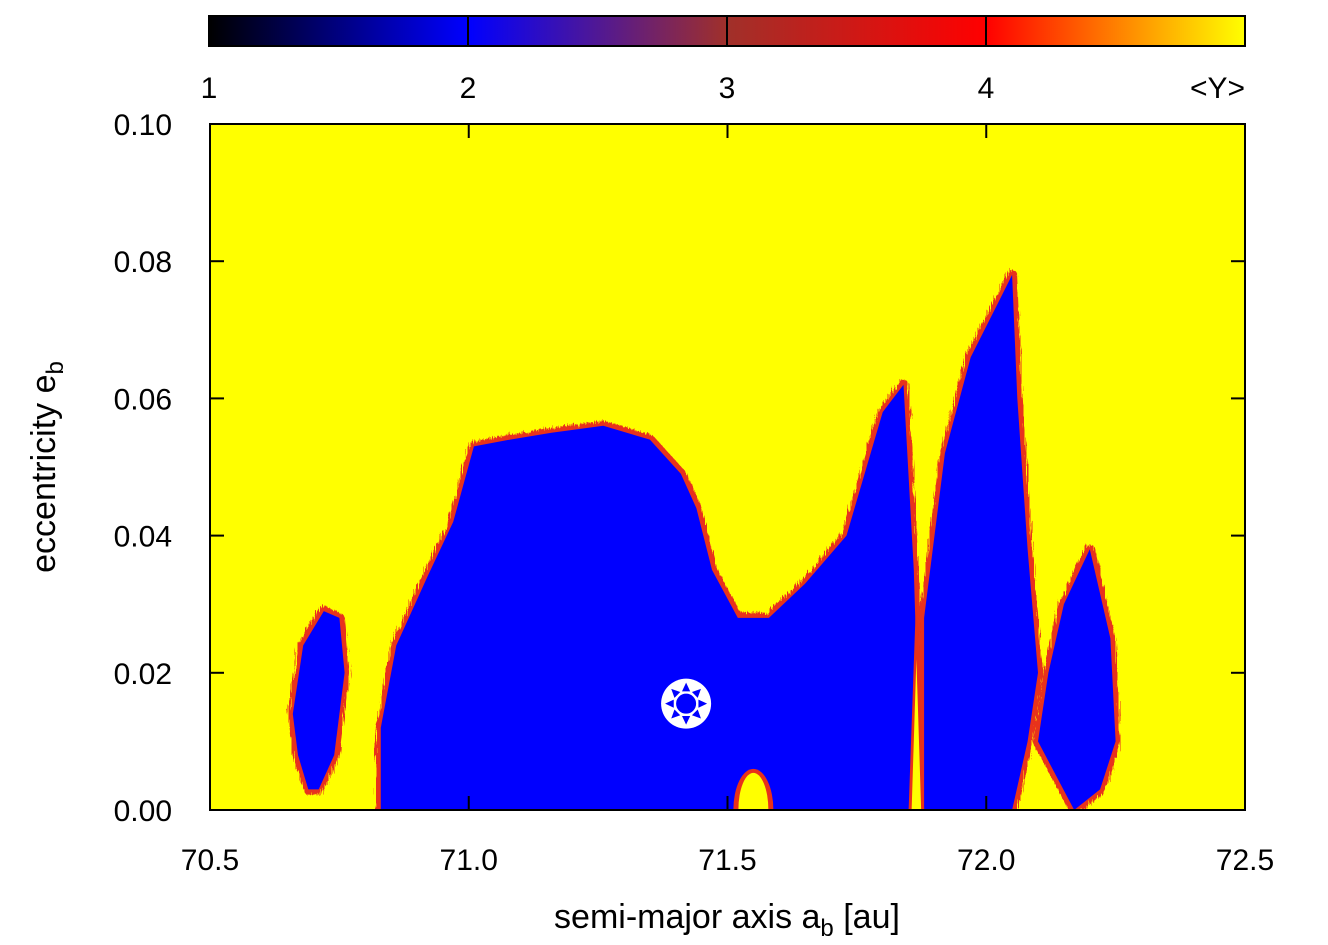 Image resolution: width=1328 pixels, height=945 pixels. I want to click on stable-region-central-band, so click(843, 597).